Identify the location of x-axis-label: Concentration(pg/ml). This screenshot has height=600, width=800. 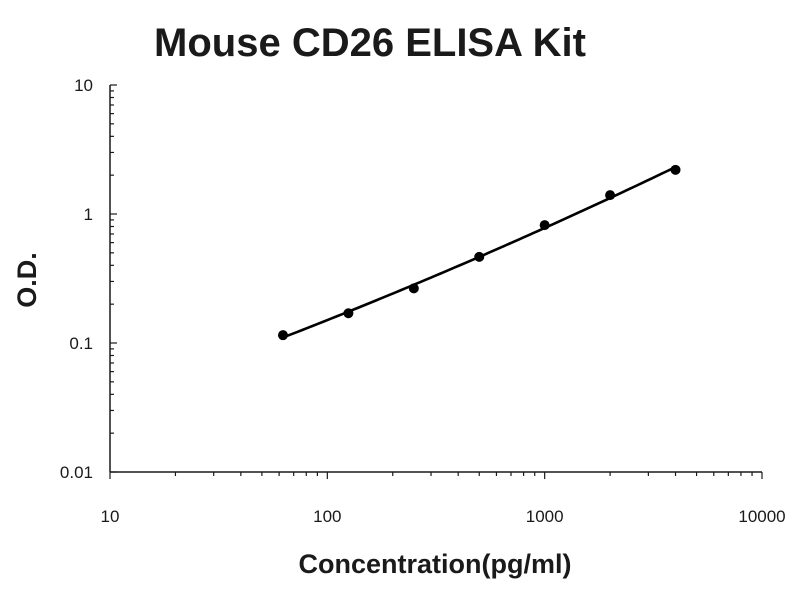
(435, 564).